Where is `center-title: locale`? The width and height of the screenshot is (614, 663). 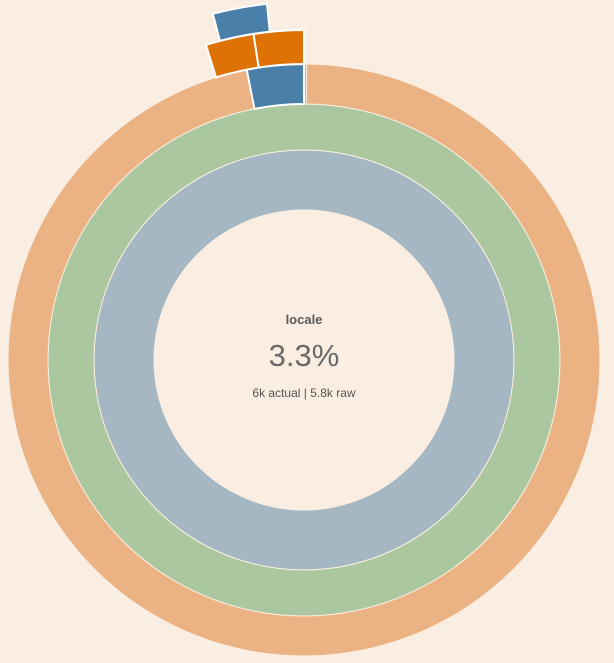 center-title: locale is located at coordinates (304, 319).